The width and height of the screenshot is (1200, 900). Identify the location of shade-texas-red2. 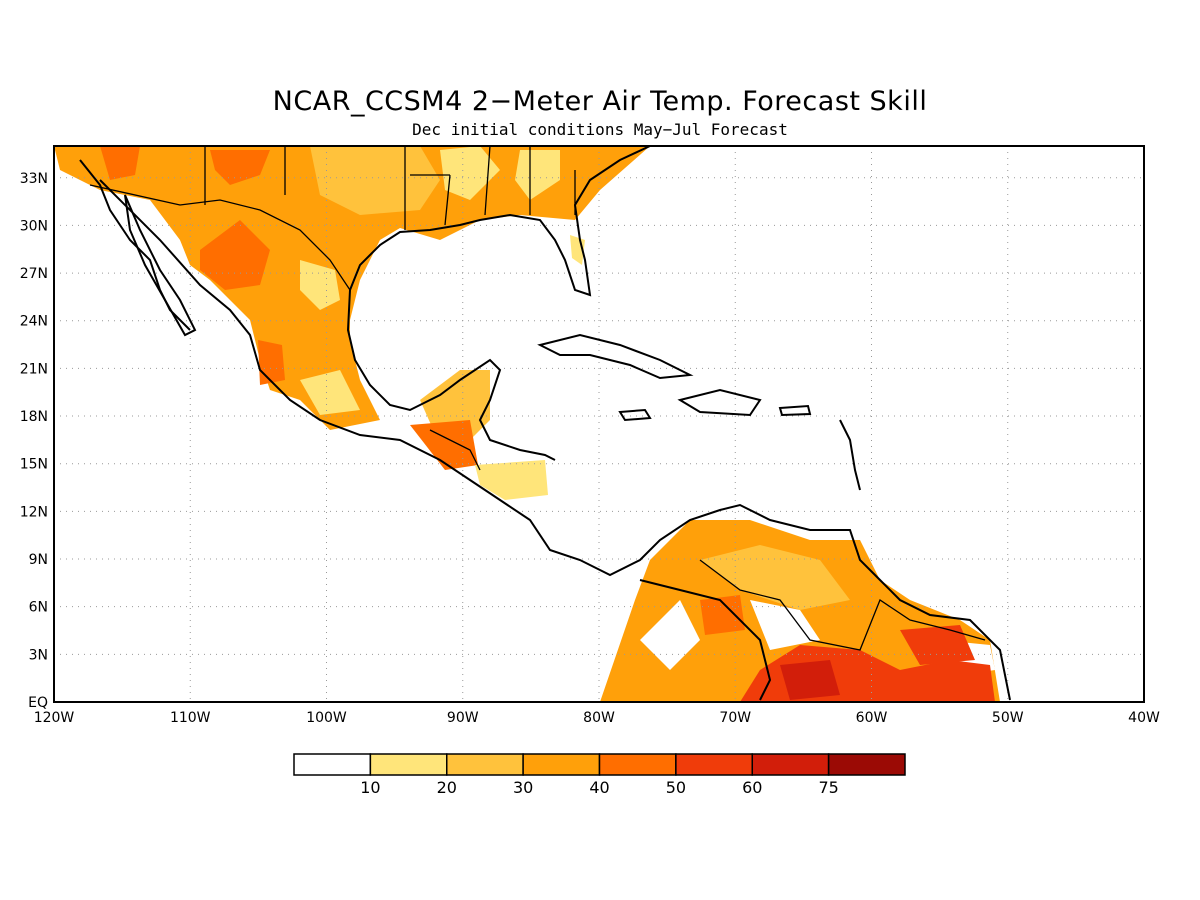
(120, 163).